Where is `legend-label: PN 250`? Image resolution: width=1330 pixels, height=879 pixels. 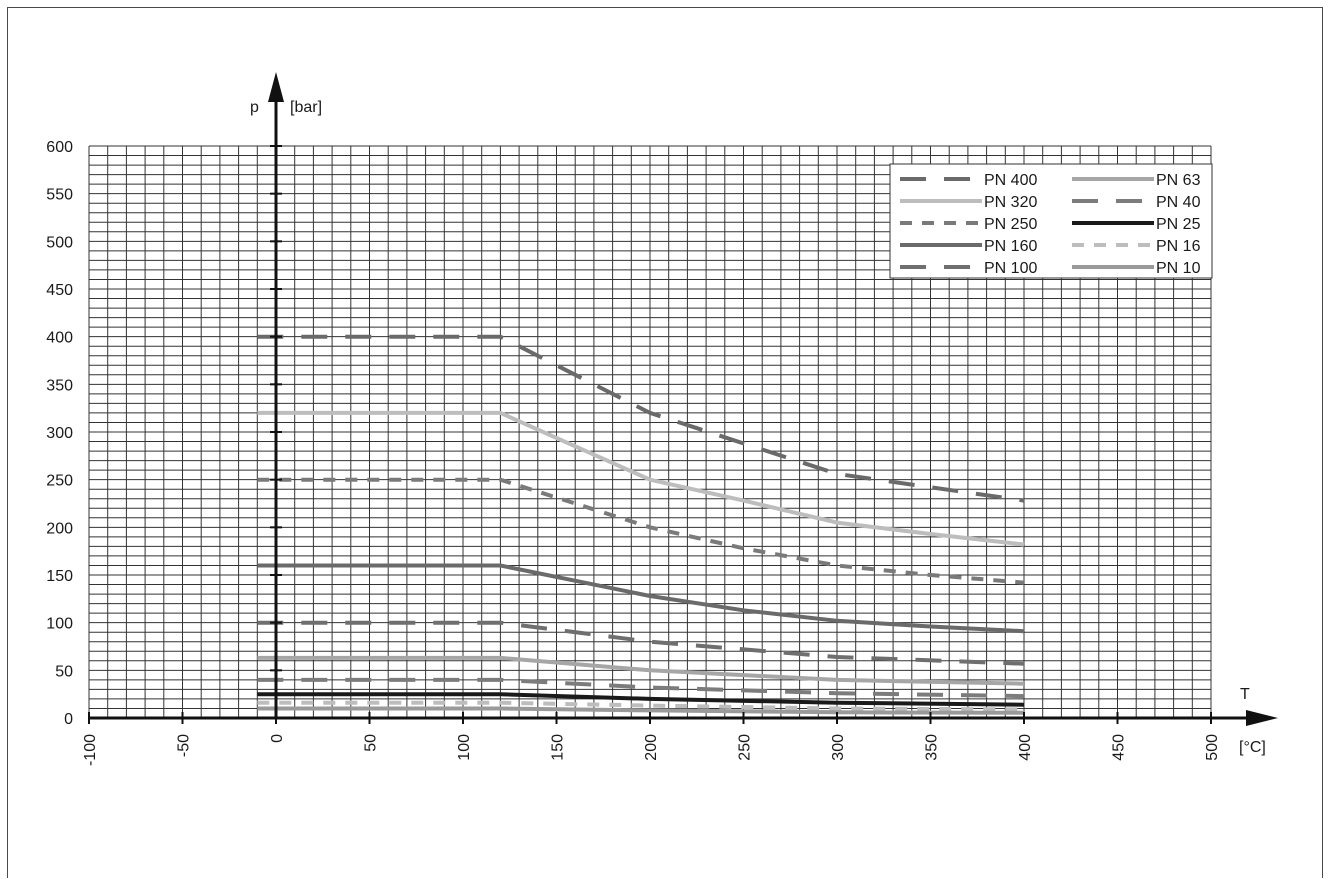
legend-label: PN 250 is located at coordinates (1010, 224).